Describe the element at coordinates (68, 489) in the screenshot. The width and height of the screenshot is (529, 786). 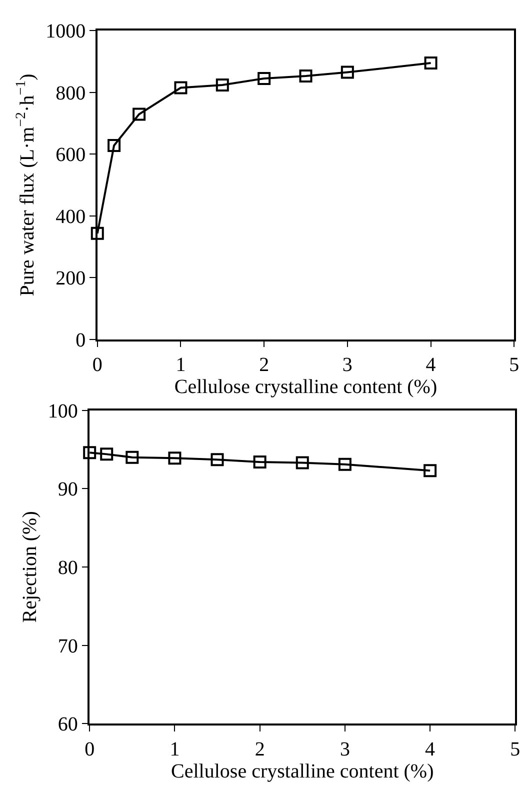
I see `y-tick-label: 90` at that location.